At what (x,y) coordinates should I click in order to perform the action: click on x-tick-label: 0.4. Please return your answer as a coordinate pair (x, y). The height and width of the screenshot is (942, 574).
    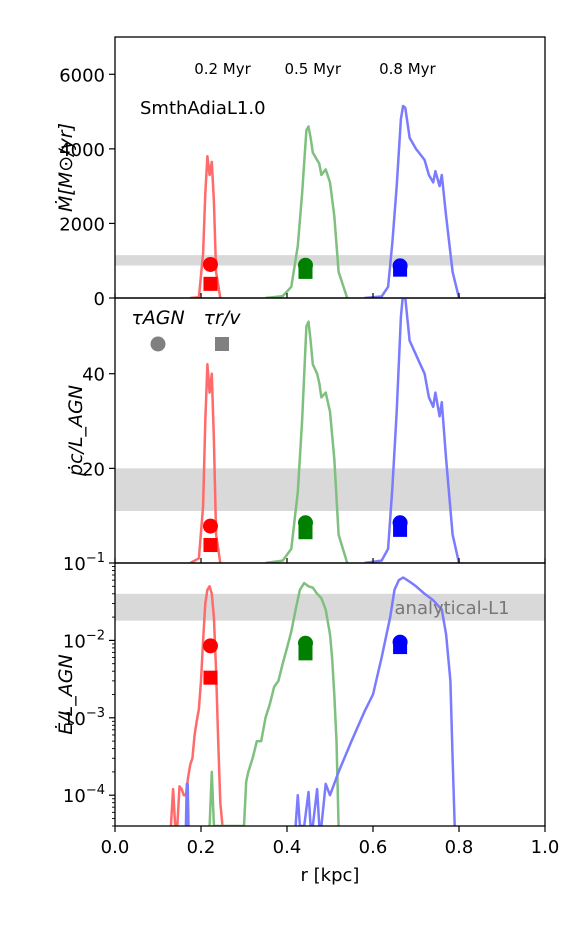
    Looking at the image, I should click on (287, 847).